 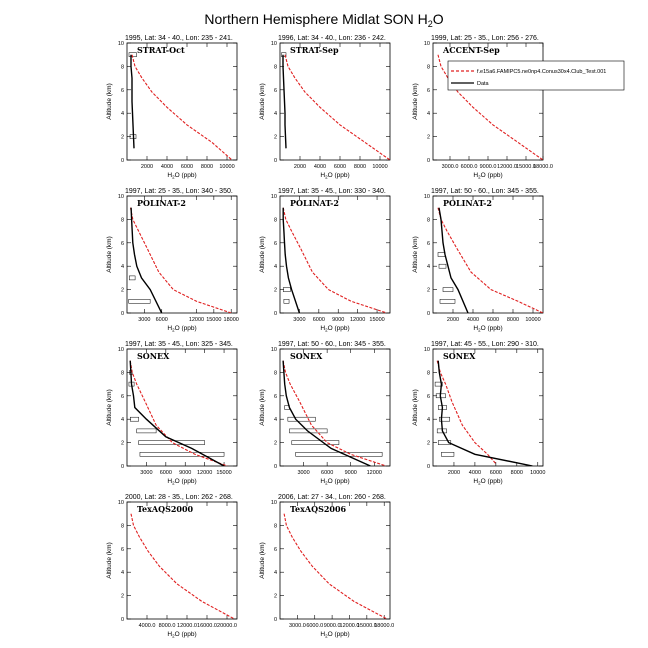 I want to click on x-tick-label: 4000, so click(x=320, y=167).